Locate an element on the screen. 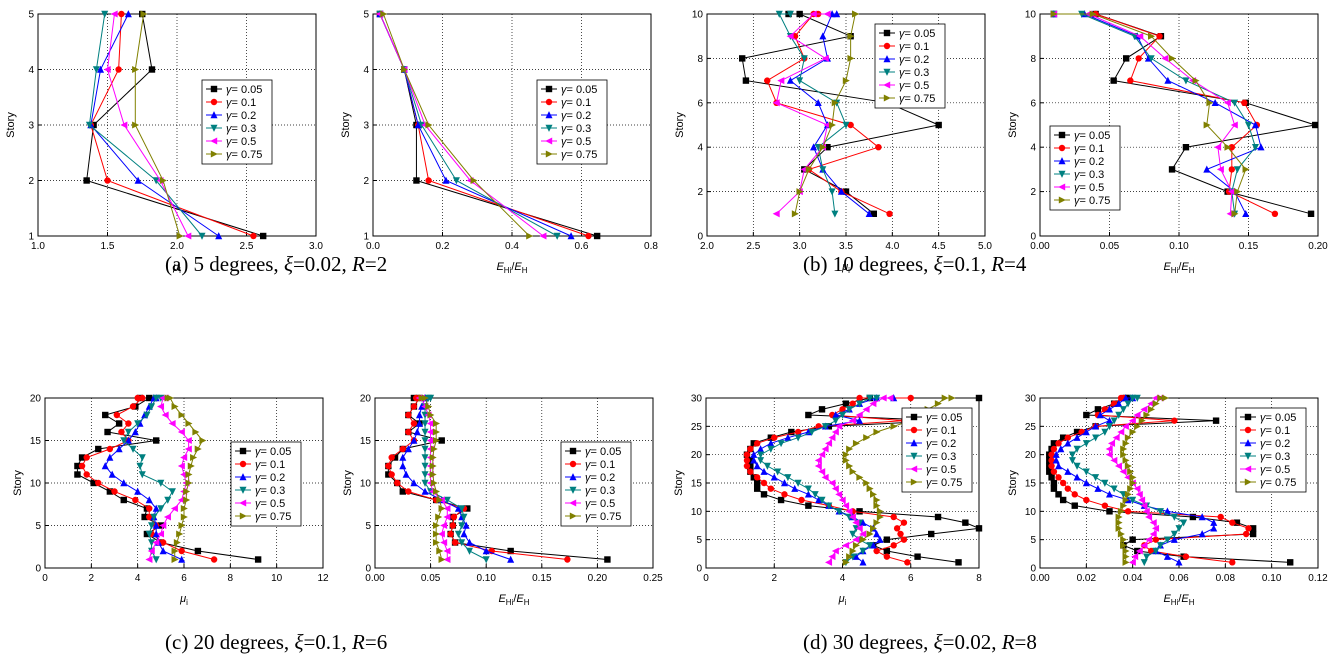 Image resolution: width=1342 pixels, height=664 pixels. y-tick-label: 3 is located at coordinates (366, 126).